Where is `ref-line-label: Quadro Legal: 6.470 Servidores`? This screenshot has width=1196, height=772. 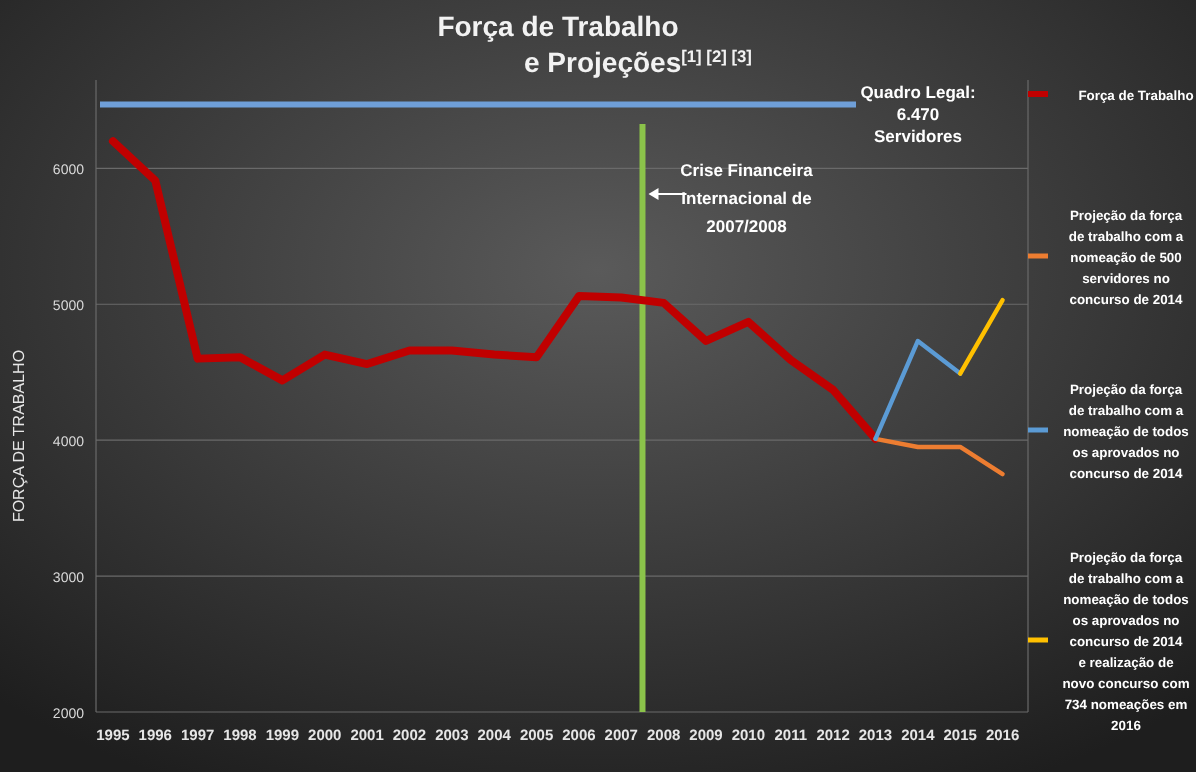 ref-line-label: Quadro Legal: 6.470 Servidores is located at coordinates (918, 114).